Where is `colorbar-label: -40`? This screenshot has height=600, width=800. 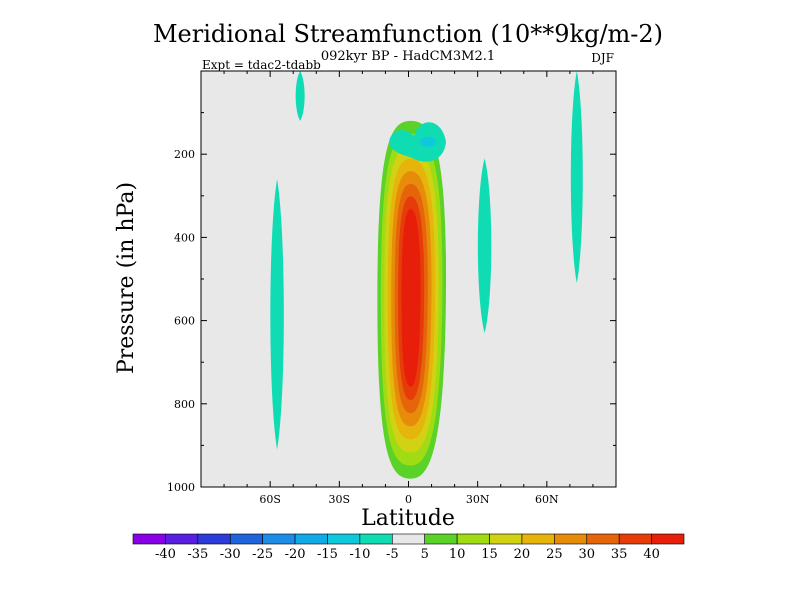 colorbar-label: -40 is located at coordinates (165, 554).